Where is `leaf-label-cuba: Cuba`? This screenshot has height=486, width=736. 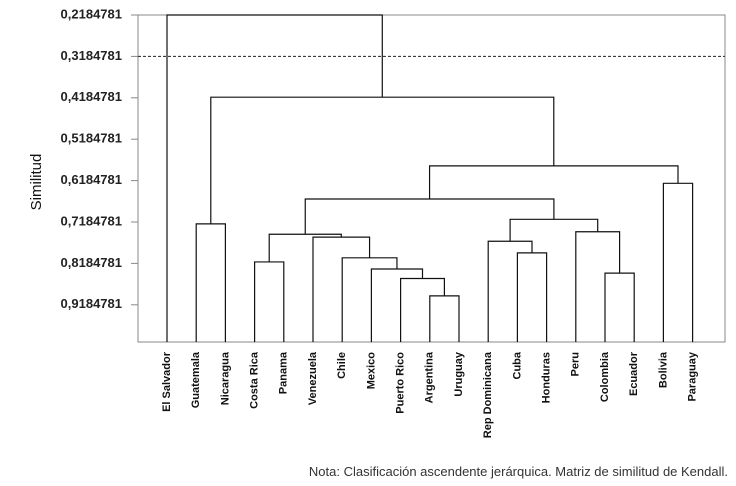 leaf-label-cuba: Cuba is located at coordinates (517, 365).